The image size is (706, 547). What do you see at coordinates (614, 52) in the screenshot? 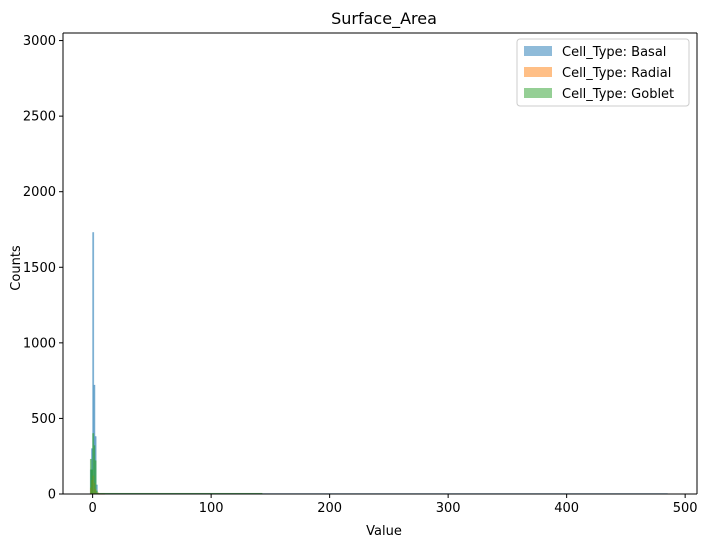
I see `legend-label: Cell_Type: Basal` at bounding box center [614, 52].